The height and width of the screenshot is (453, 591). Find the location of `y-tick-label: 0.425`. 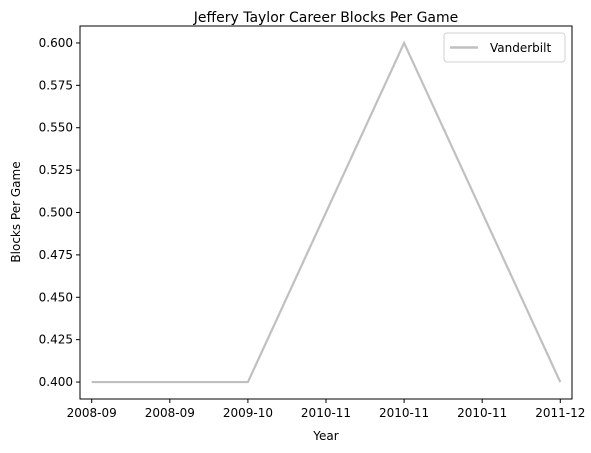

y-tick-label: 0.425 is located at coordinates (56, 340).